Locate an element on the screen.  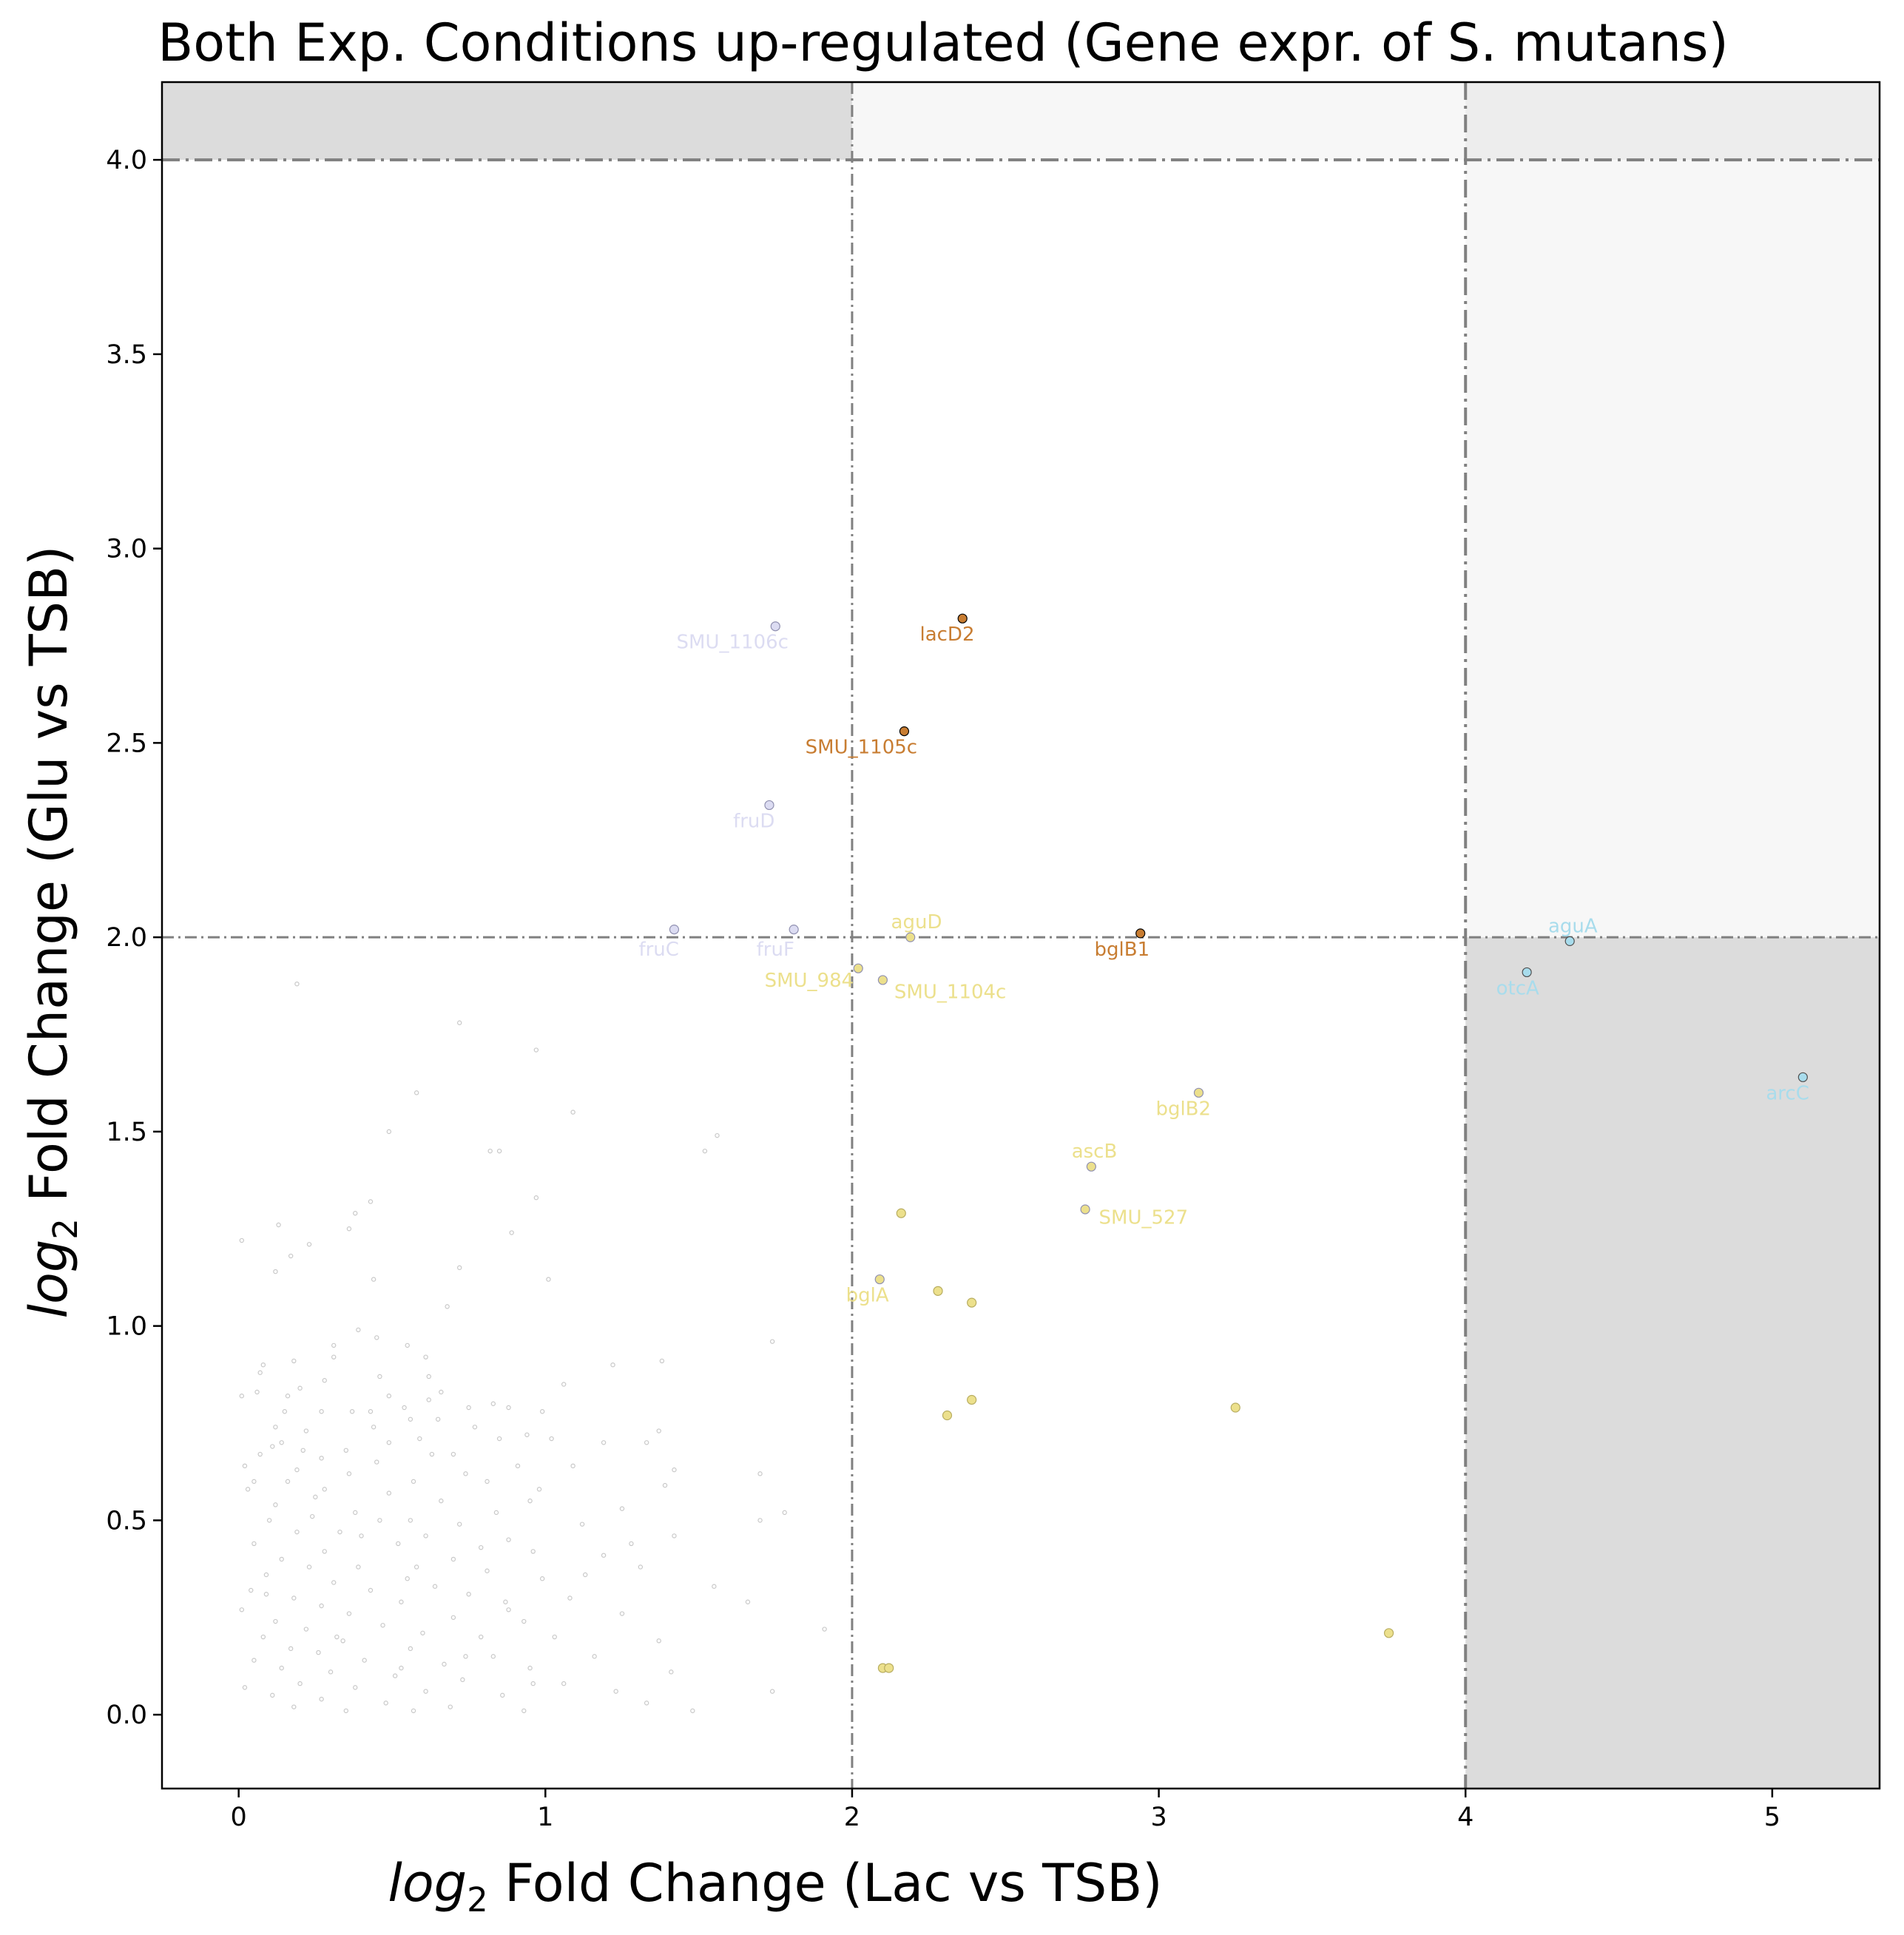
gene-label: fruC is located at coordinates (658, 950).